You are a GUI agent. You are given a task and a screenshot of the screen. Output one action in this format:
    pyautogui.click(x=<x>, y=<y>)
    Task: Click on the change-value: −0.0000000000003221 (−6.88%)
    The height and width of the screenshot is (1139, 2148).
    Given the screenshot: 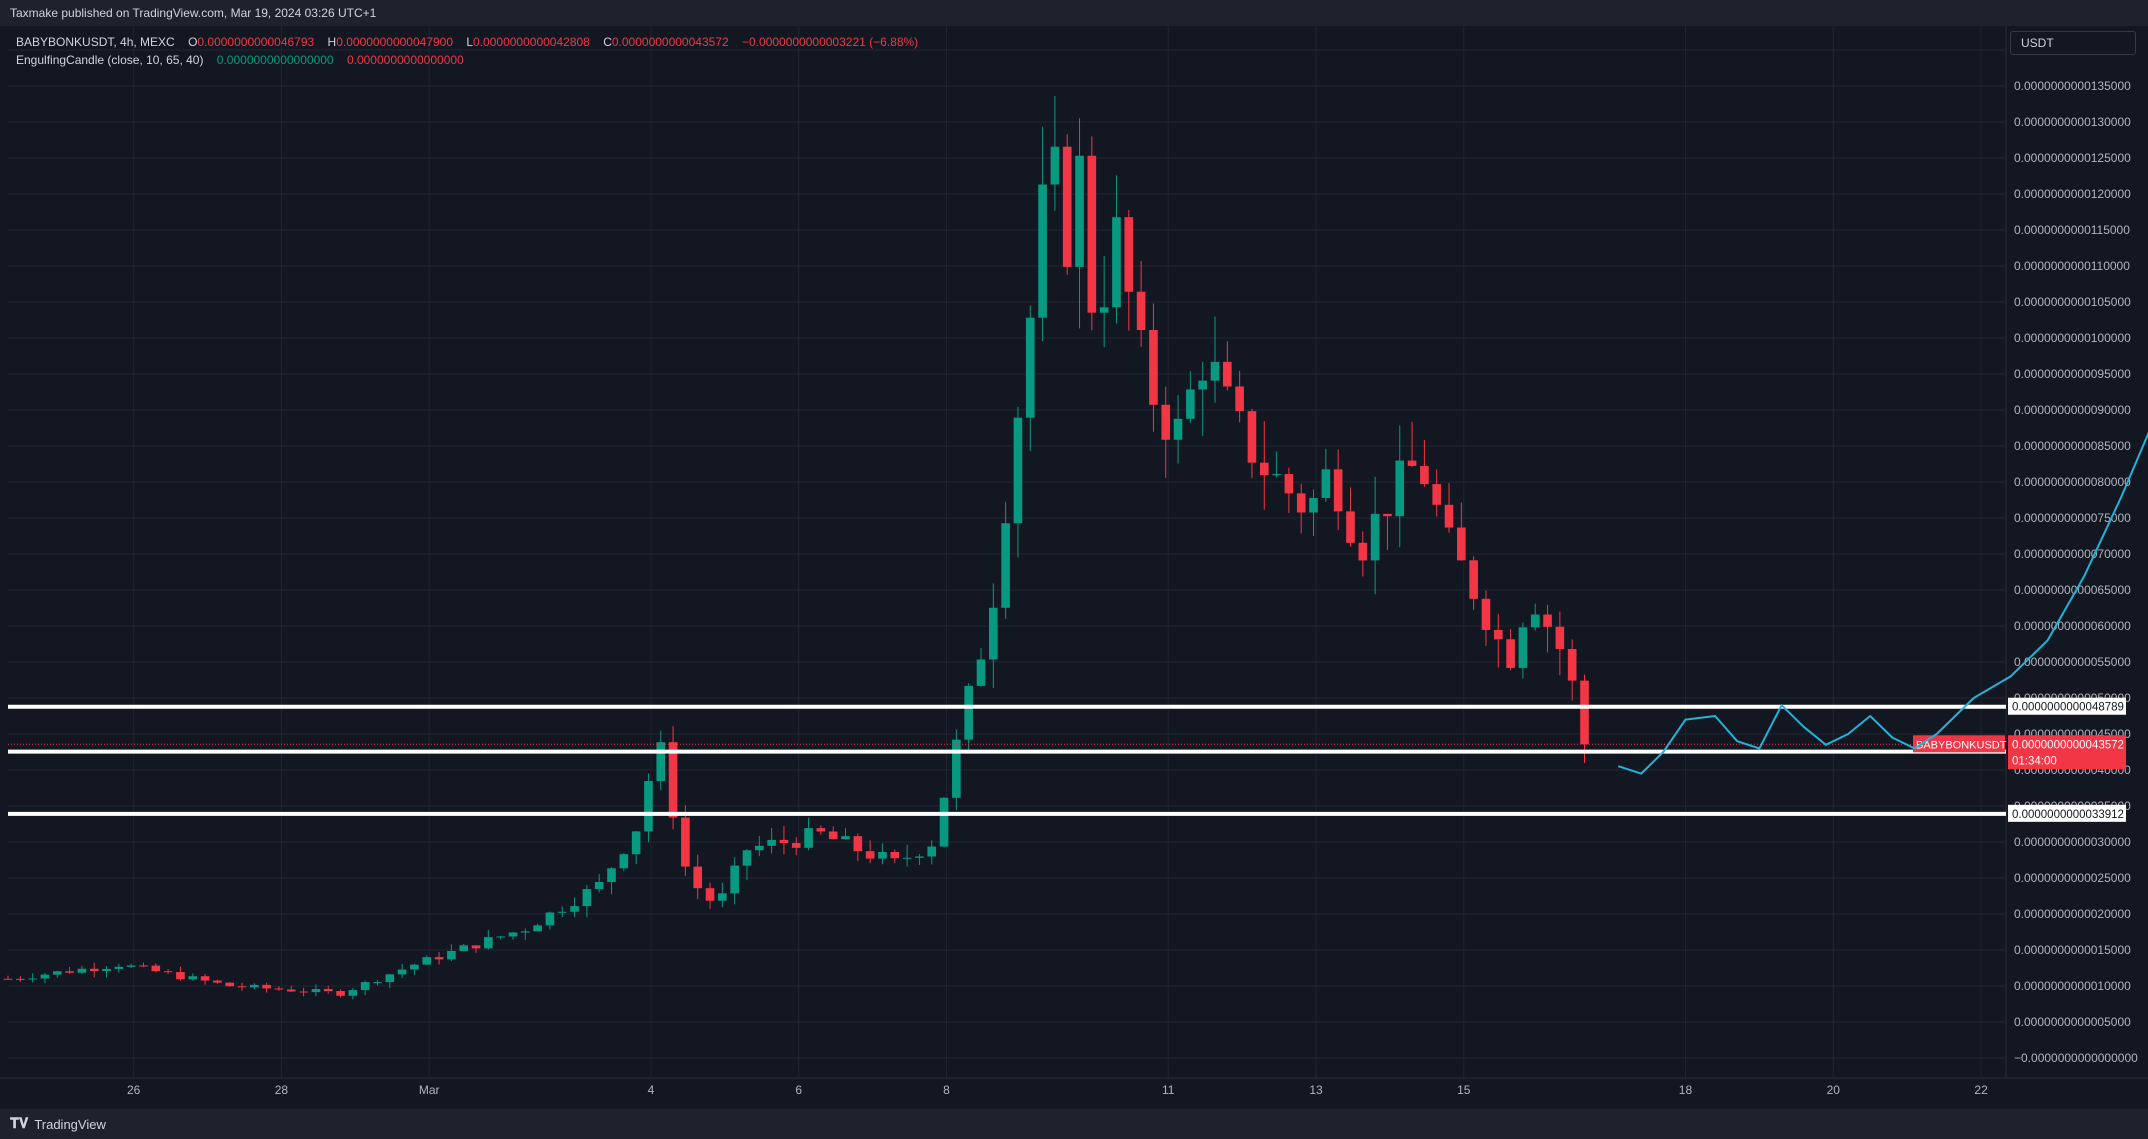 What is the action you would take?
    pyautogui.click(x=830, y=42)
    